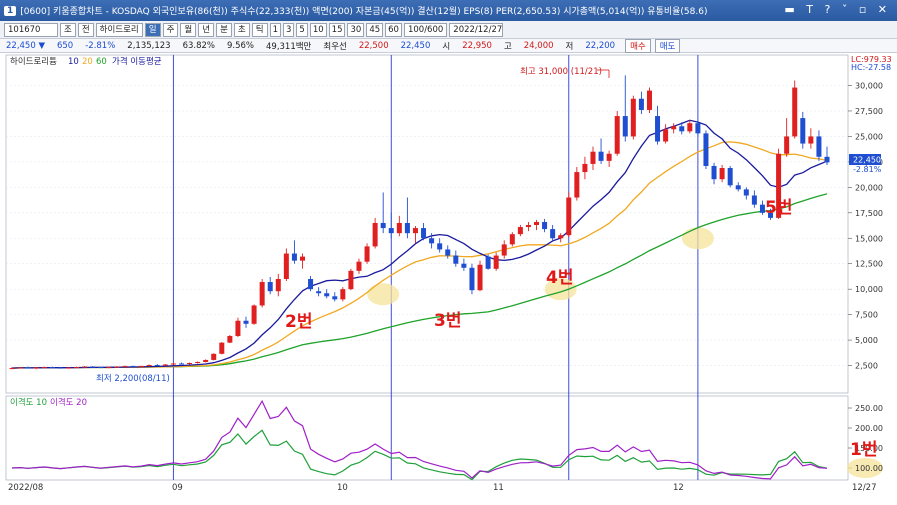 Image resolution: width=897 pixels, height=505 pixels. Describe the element at coordinates (224, 29) in the screenshot. I see `period-minute-tab: 분` at that location.